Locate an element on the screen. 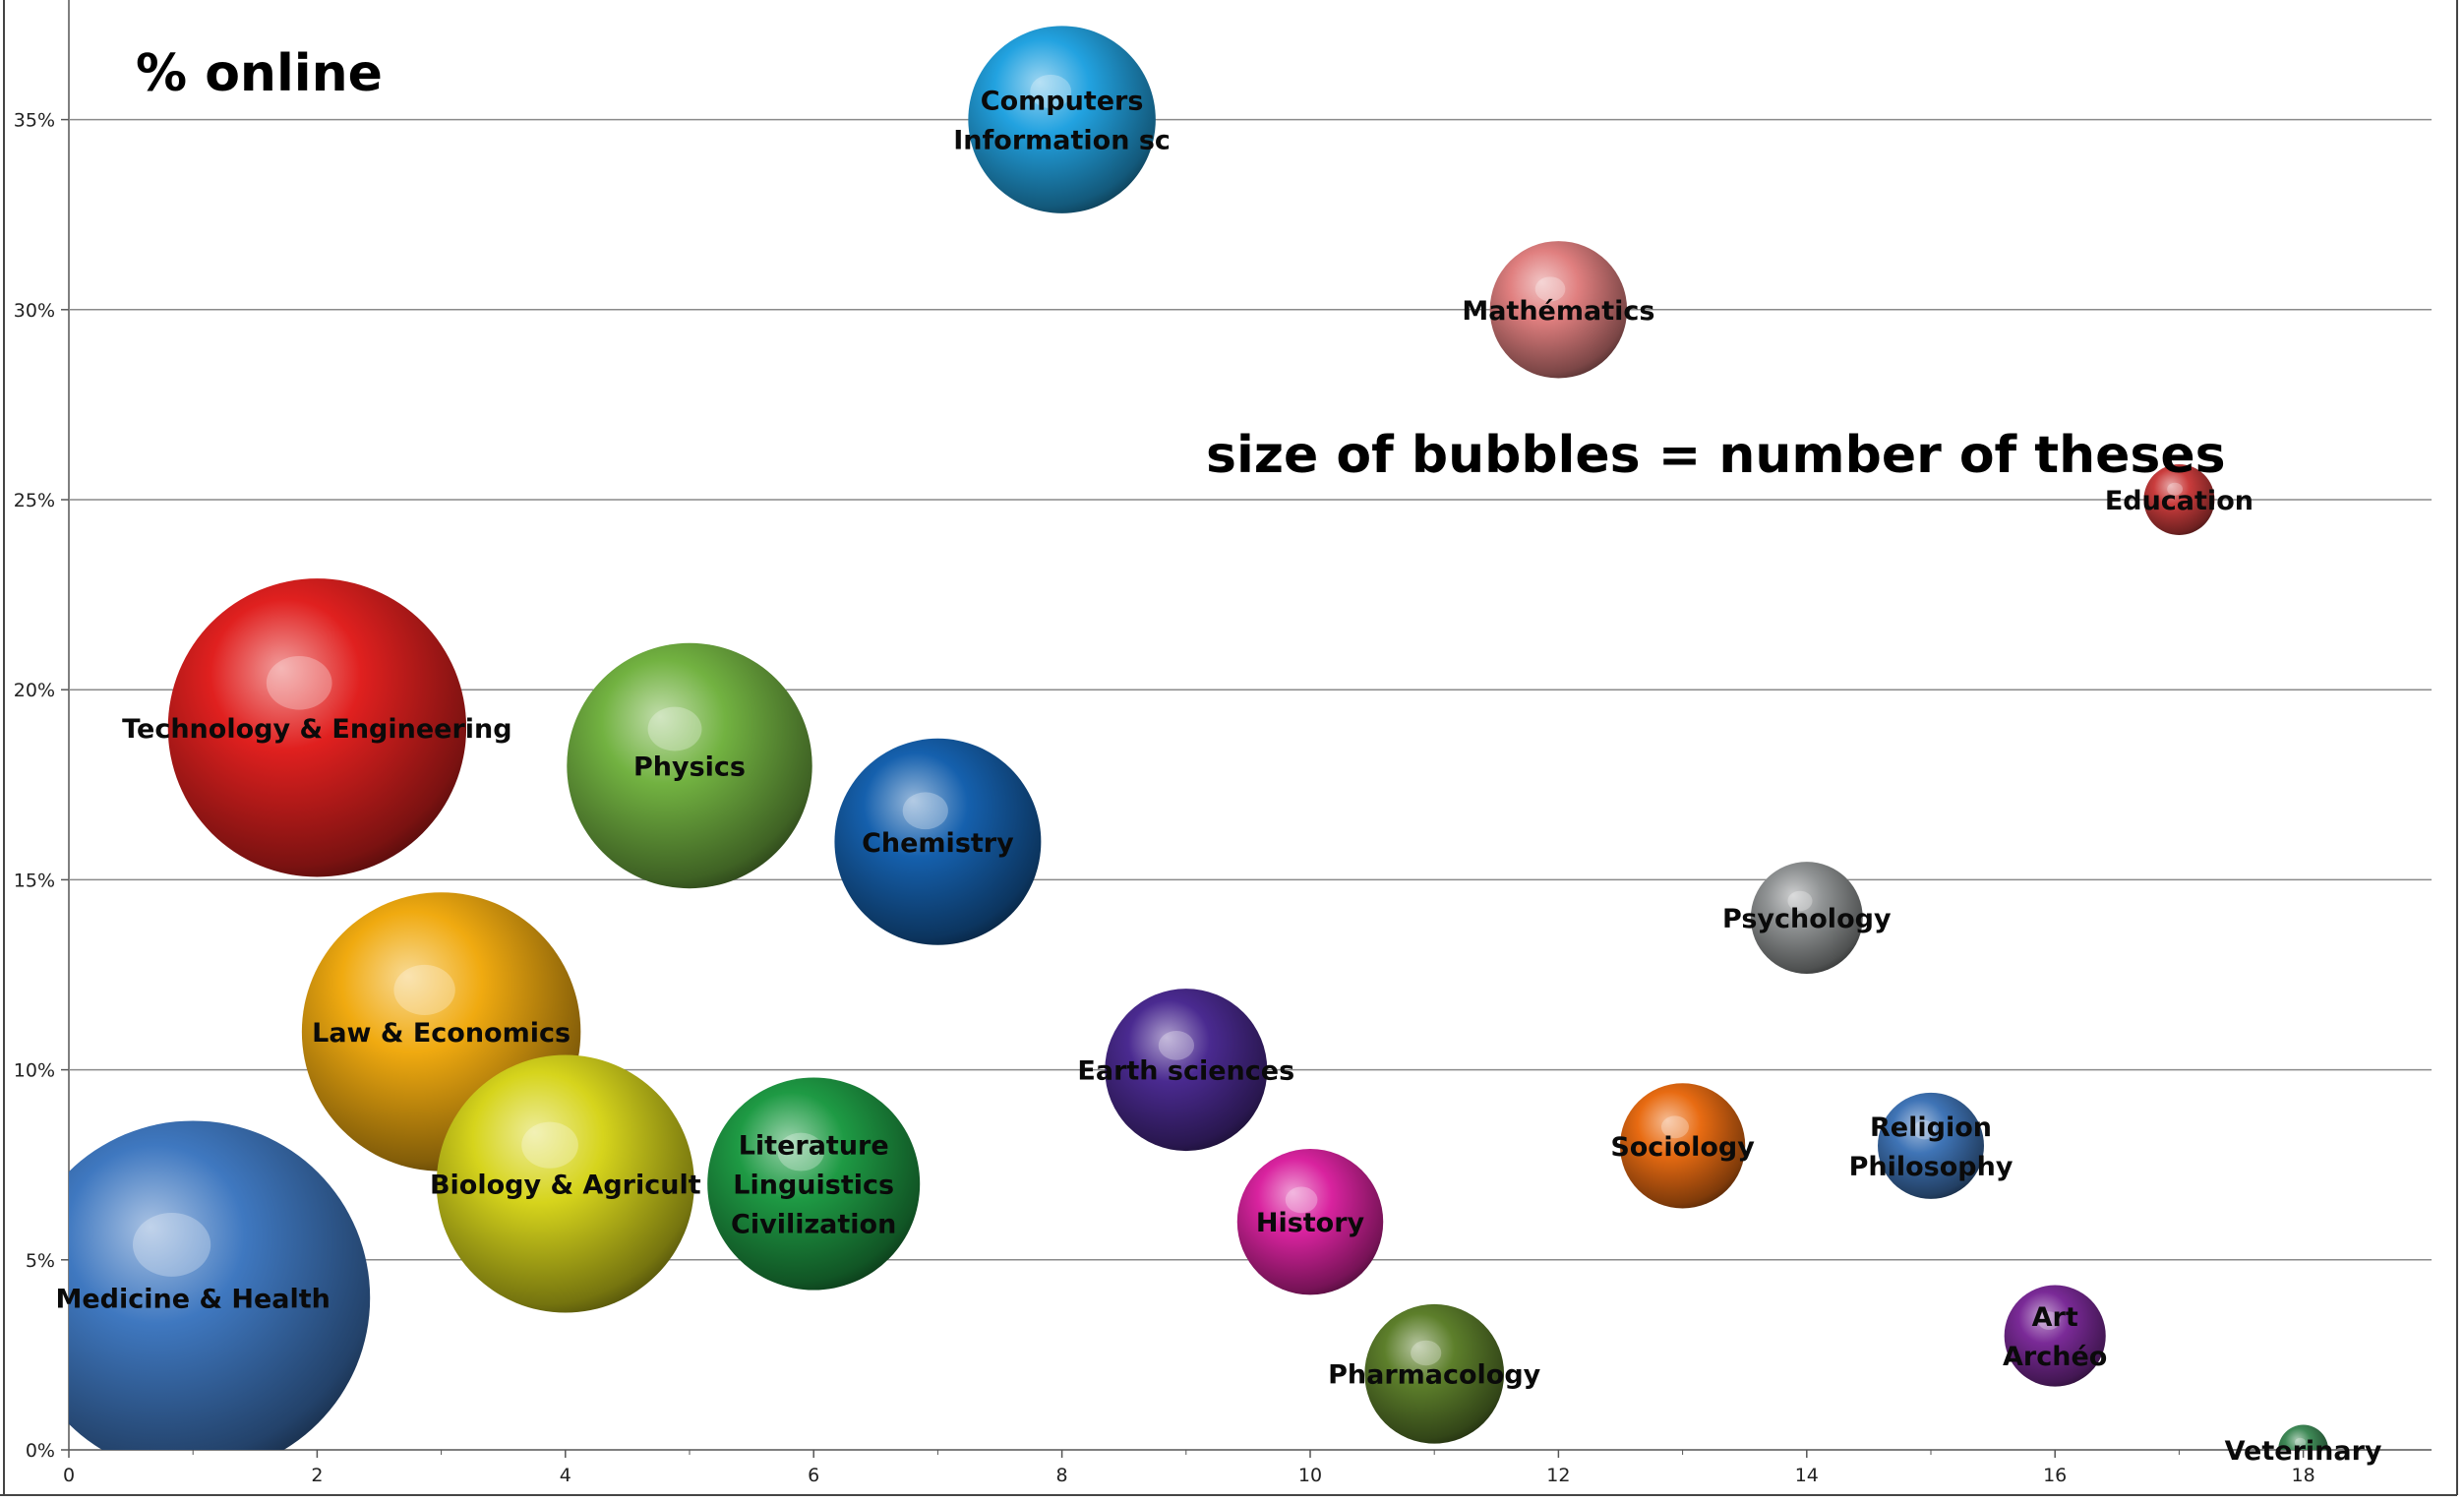  bubble-label: Information sc is located at coordinates (1062, 141).